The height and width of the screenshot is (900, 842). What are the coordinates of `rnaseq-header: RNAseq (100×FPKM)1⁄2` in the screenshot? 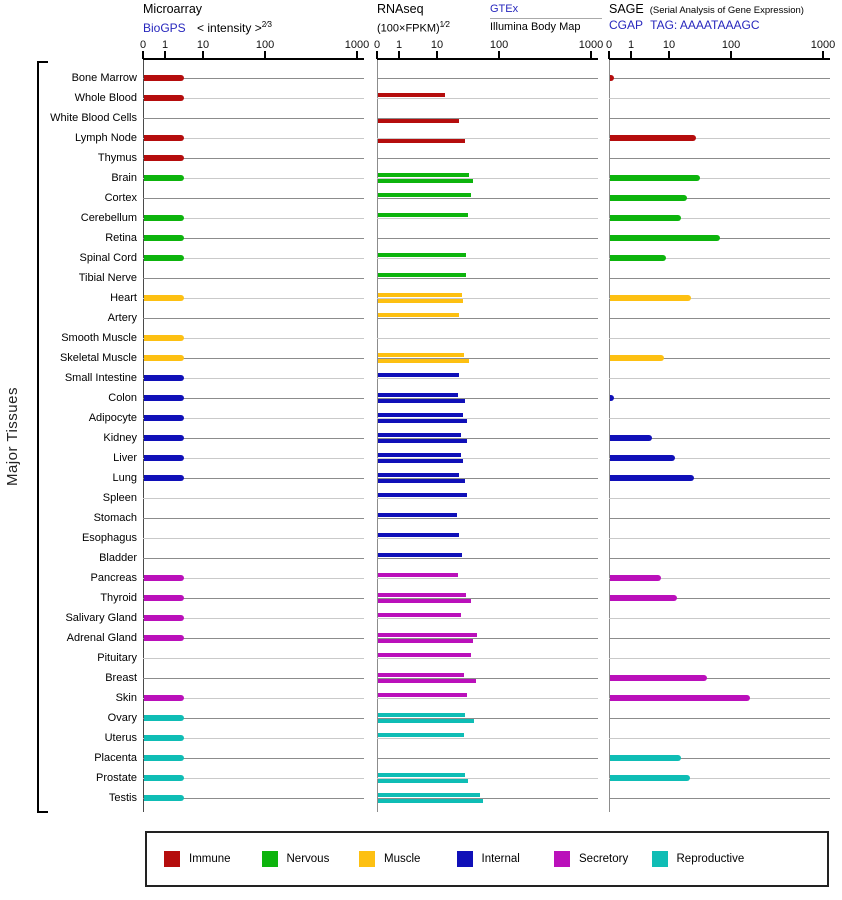 It's located at (413, 19).